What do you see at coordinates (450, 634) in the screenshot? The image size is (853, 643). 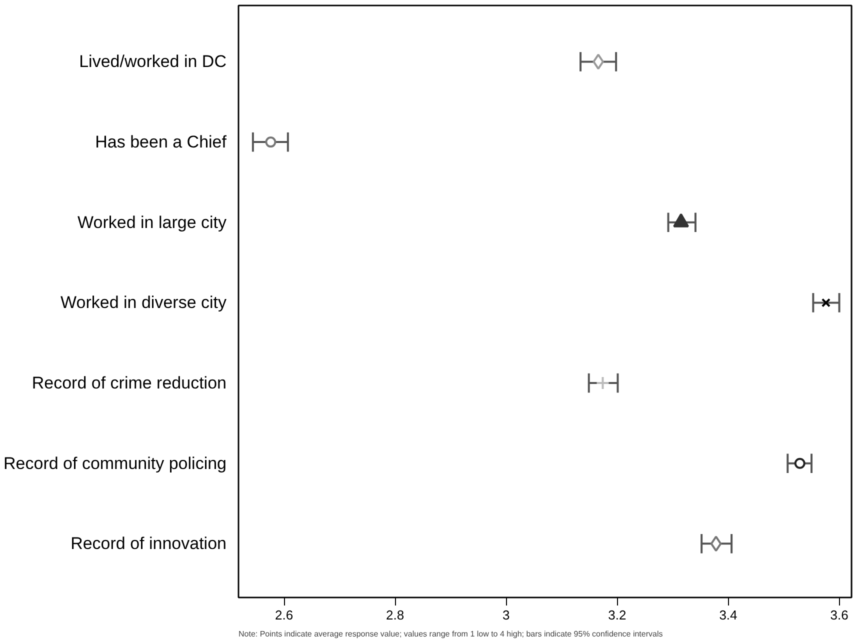 I see `text: Note: Points indicate average response value; values range from 1 low to 4 high; bars indicate 95% confidence intervals` at bounding box center [450, 634].